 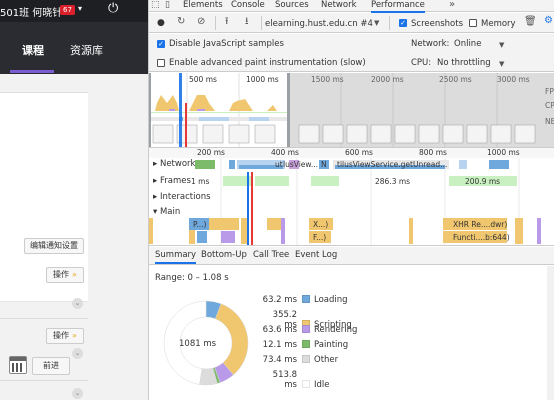 What do you see at coordinates (32, 71) in the screenshot?
I see `nav-active-underline` at bounding box center [32, 71].